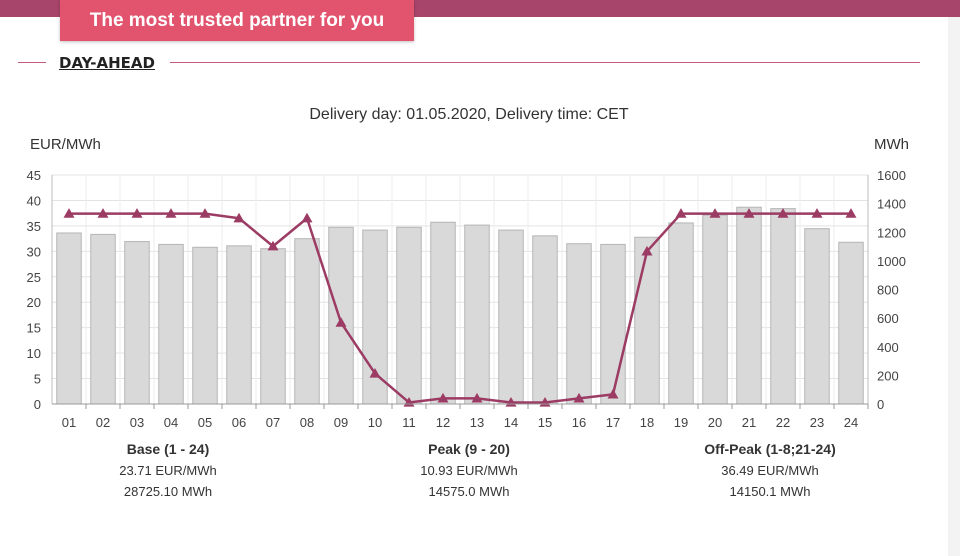 Image resolution: width=960 pixels, height=556 pixels. I want to click on y-right-tick-label: 1200, so click(891, 232).